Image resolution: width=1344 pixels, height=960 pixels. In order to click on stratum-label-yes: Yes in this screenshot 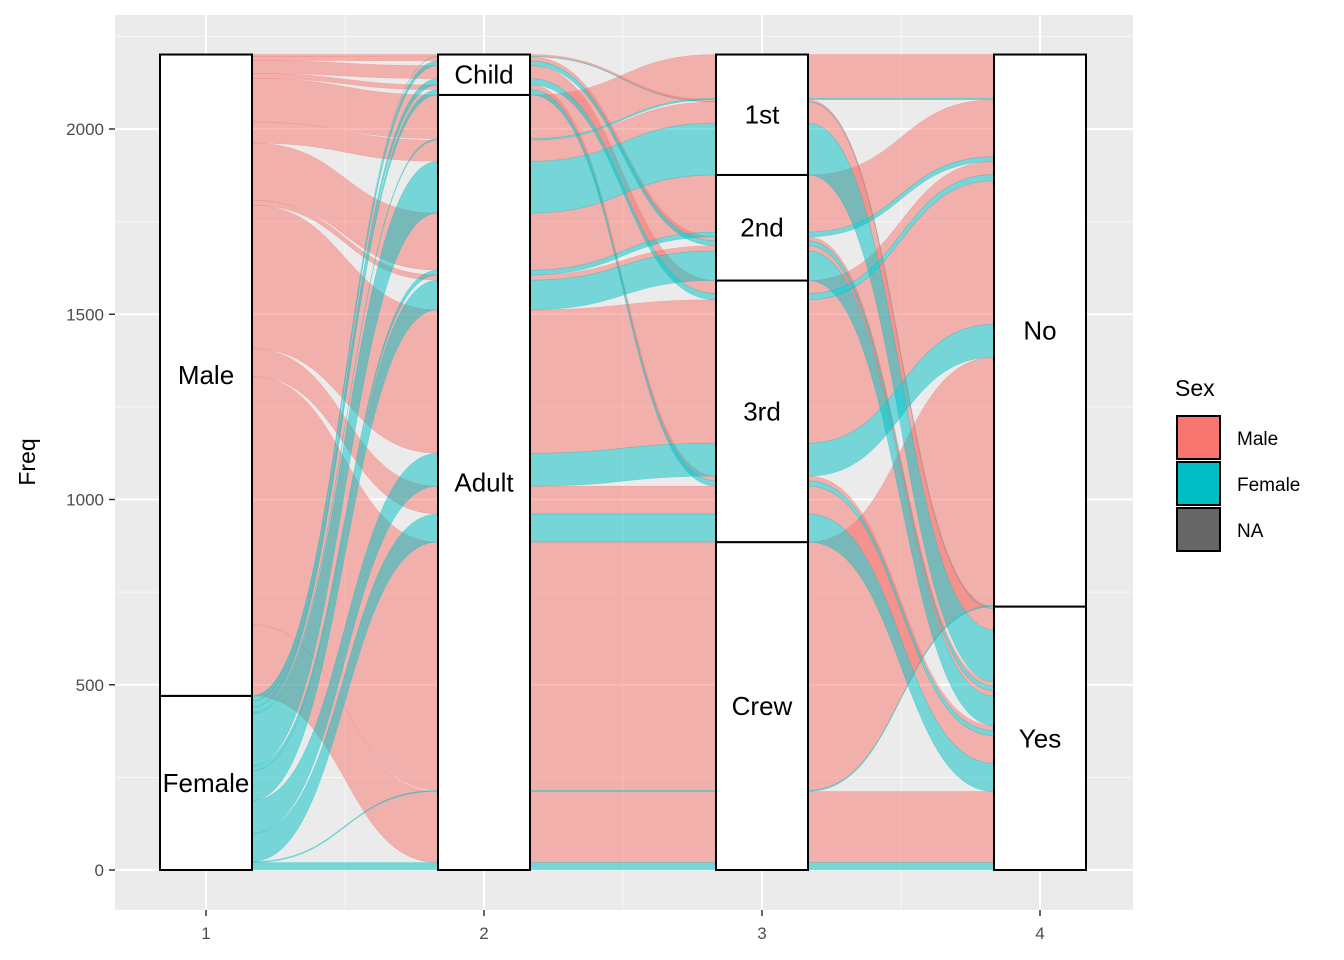, I will do `click(1040, 738)`.